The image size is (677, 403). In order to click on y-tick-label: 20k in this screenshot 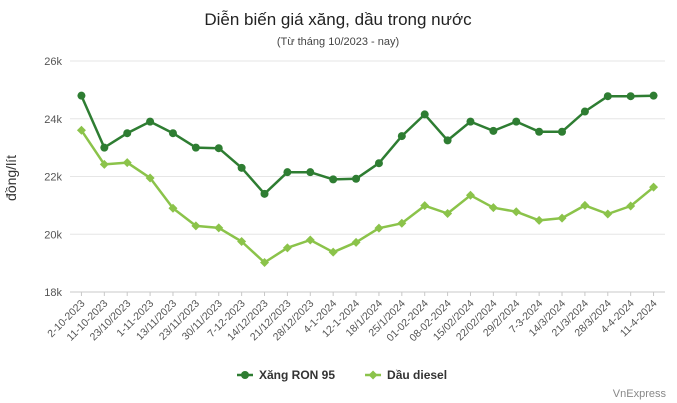, I will do `click(53, 235)`.